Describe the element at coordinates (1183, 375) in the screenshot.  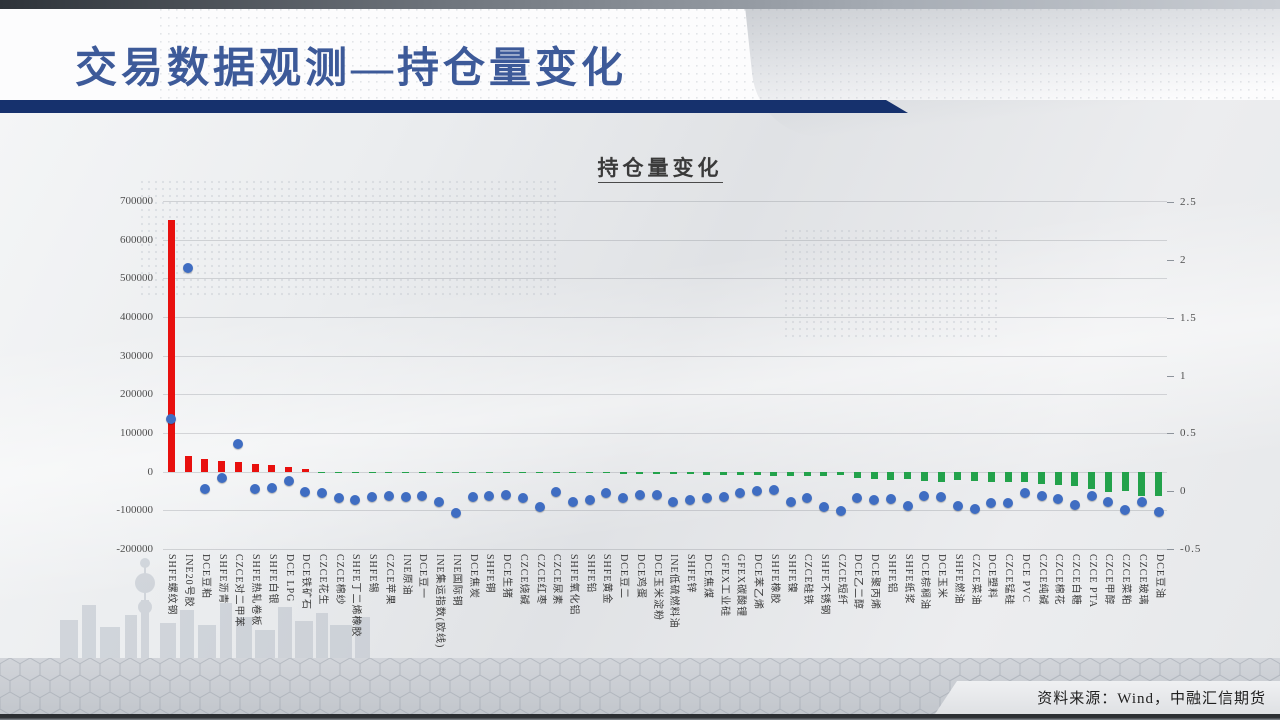
I see `secondary-y-axis-tick-label: 1` at that location.